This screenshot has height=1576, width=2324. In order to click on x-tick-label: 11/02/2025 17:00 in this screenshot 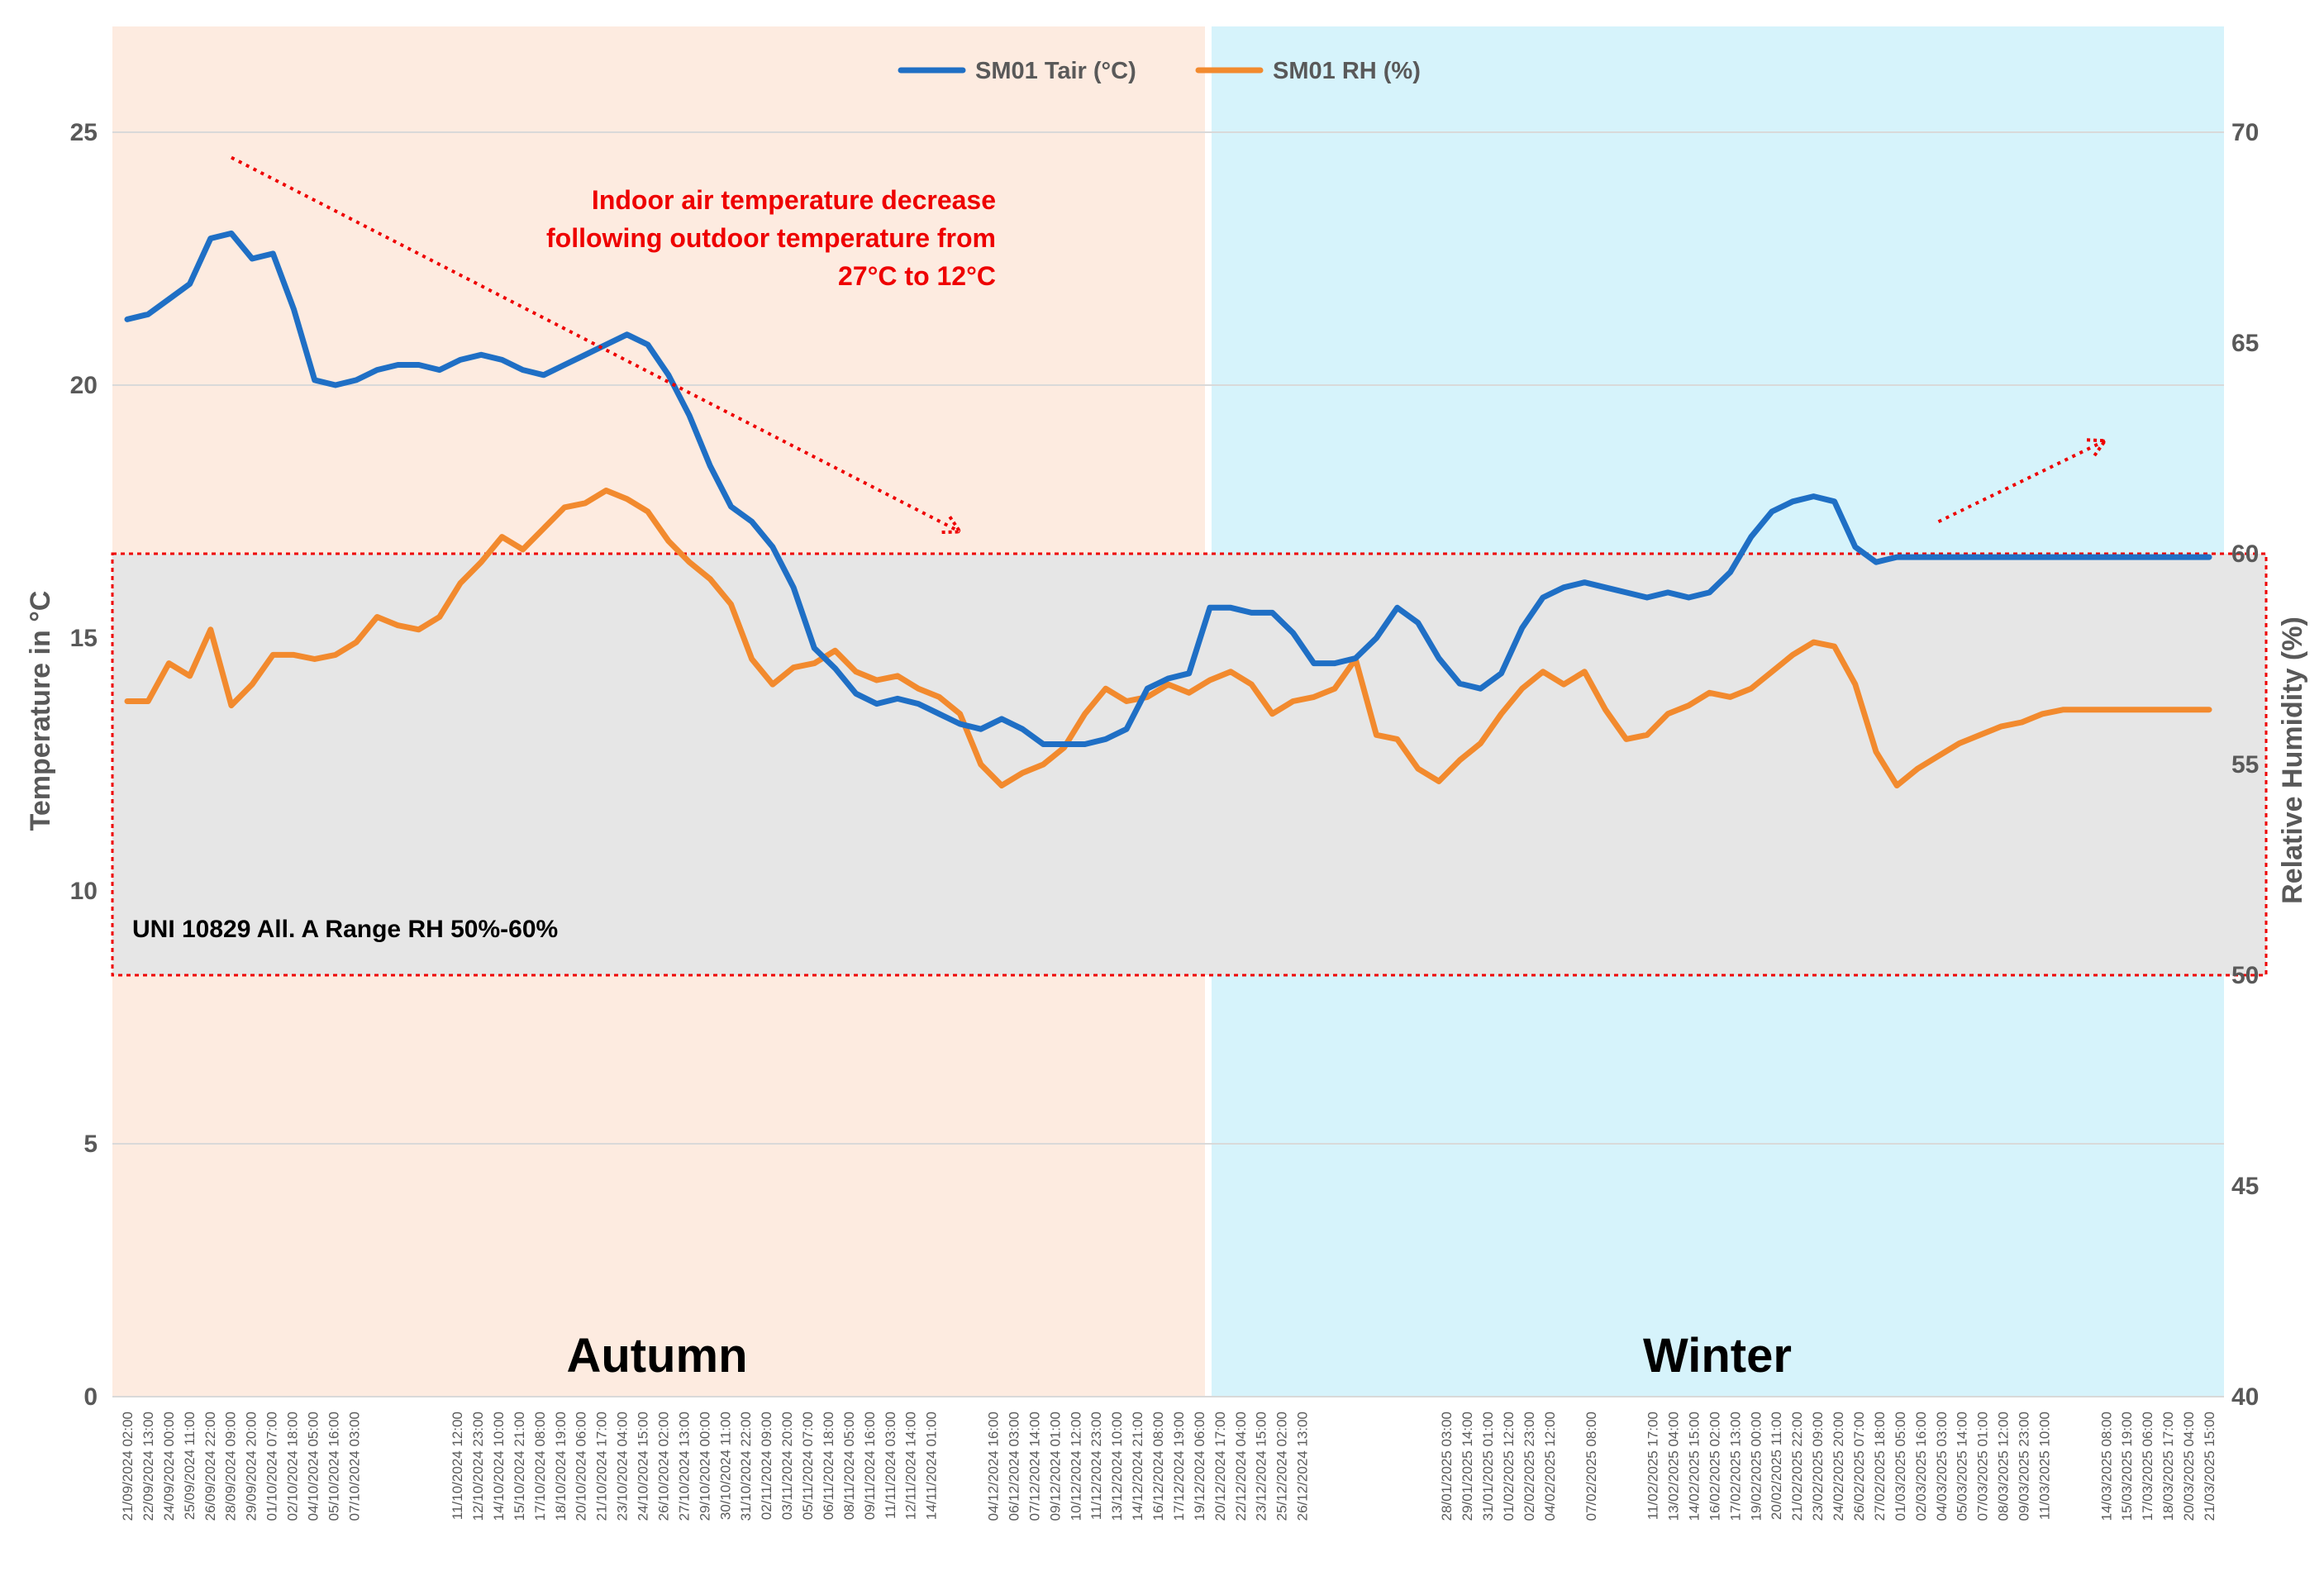, I will do `click(1653, 1466)`.